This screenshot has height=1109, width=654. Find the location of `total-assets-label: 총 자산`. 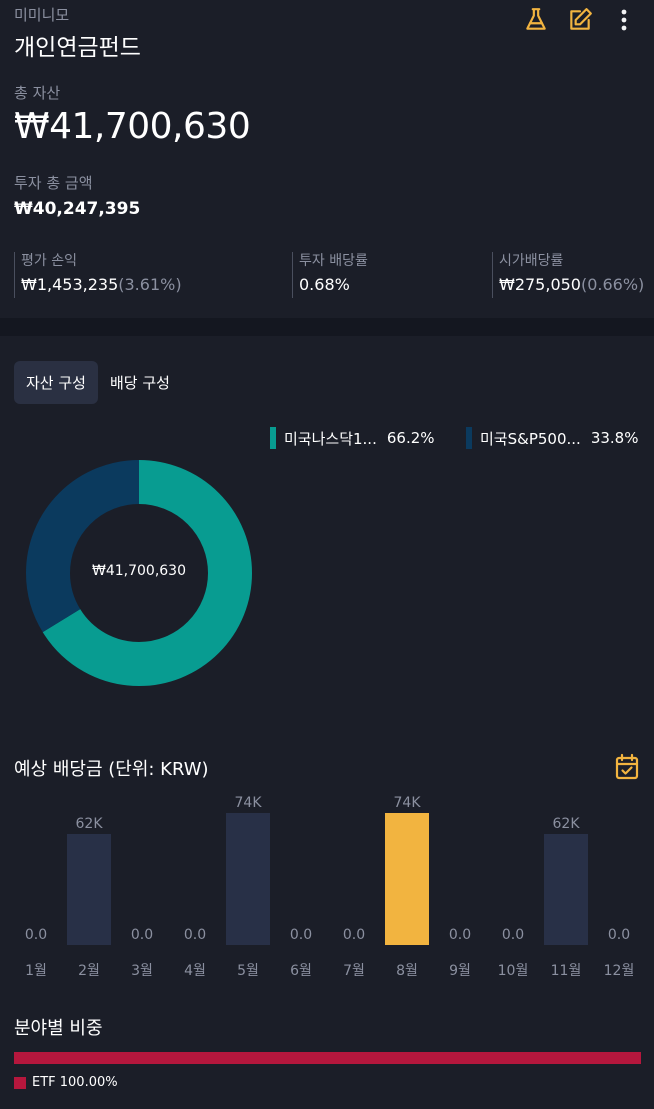

total-assets-label: 총 자산 is located at coordinates (37, 93).